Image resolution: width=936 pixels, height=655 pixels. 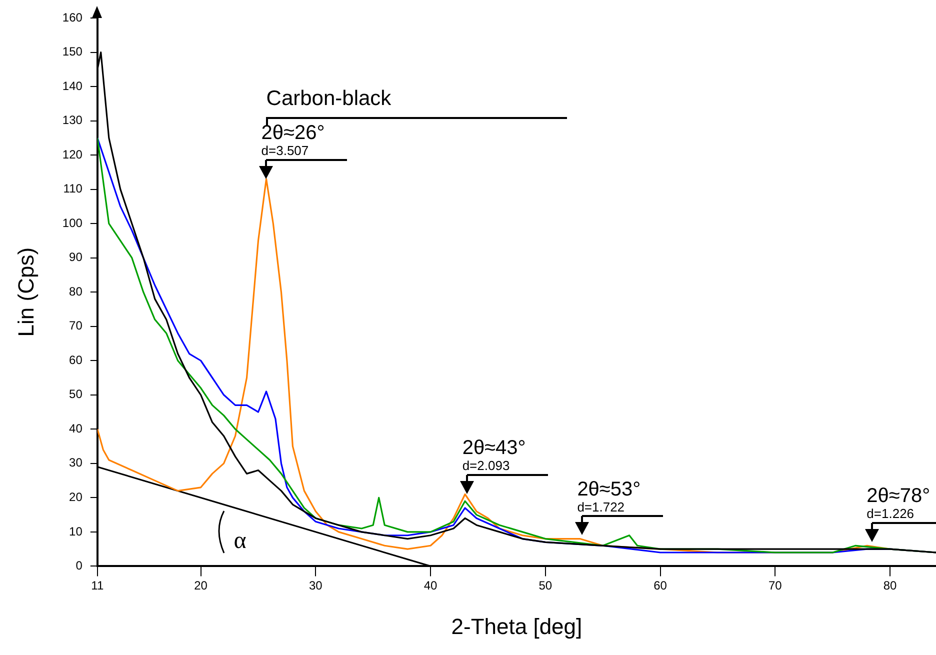 I want to click on y-tick-label: 90, so click(x=76, y=257).